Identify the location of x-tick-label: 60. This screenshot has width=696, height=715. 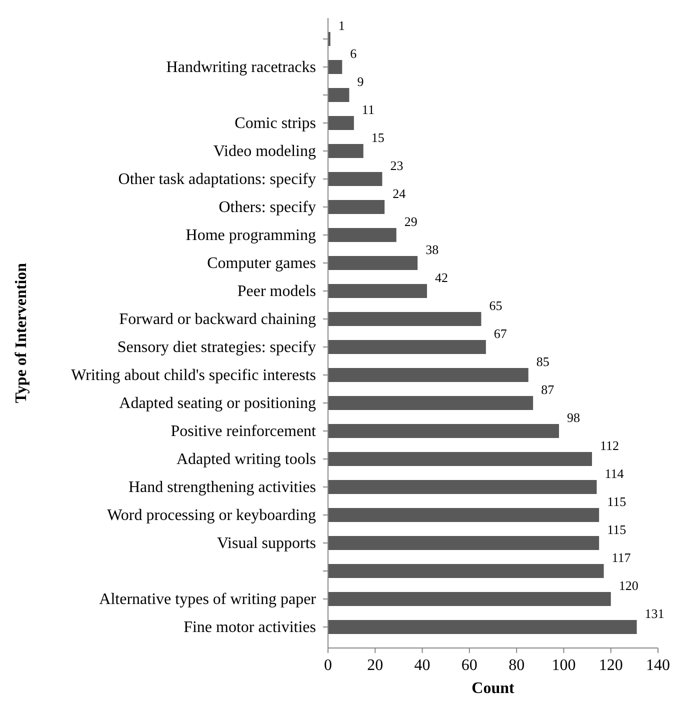
(469, 665).